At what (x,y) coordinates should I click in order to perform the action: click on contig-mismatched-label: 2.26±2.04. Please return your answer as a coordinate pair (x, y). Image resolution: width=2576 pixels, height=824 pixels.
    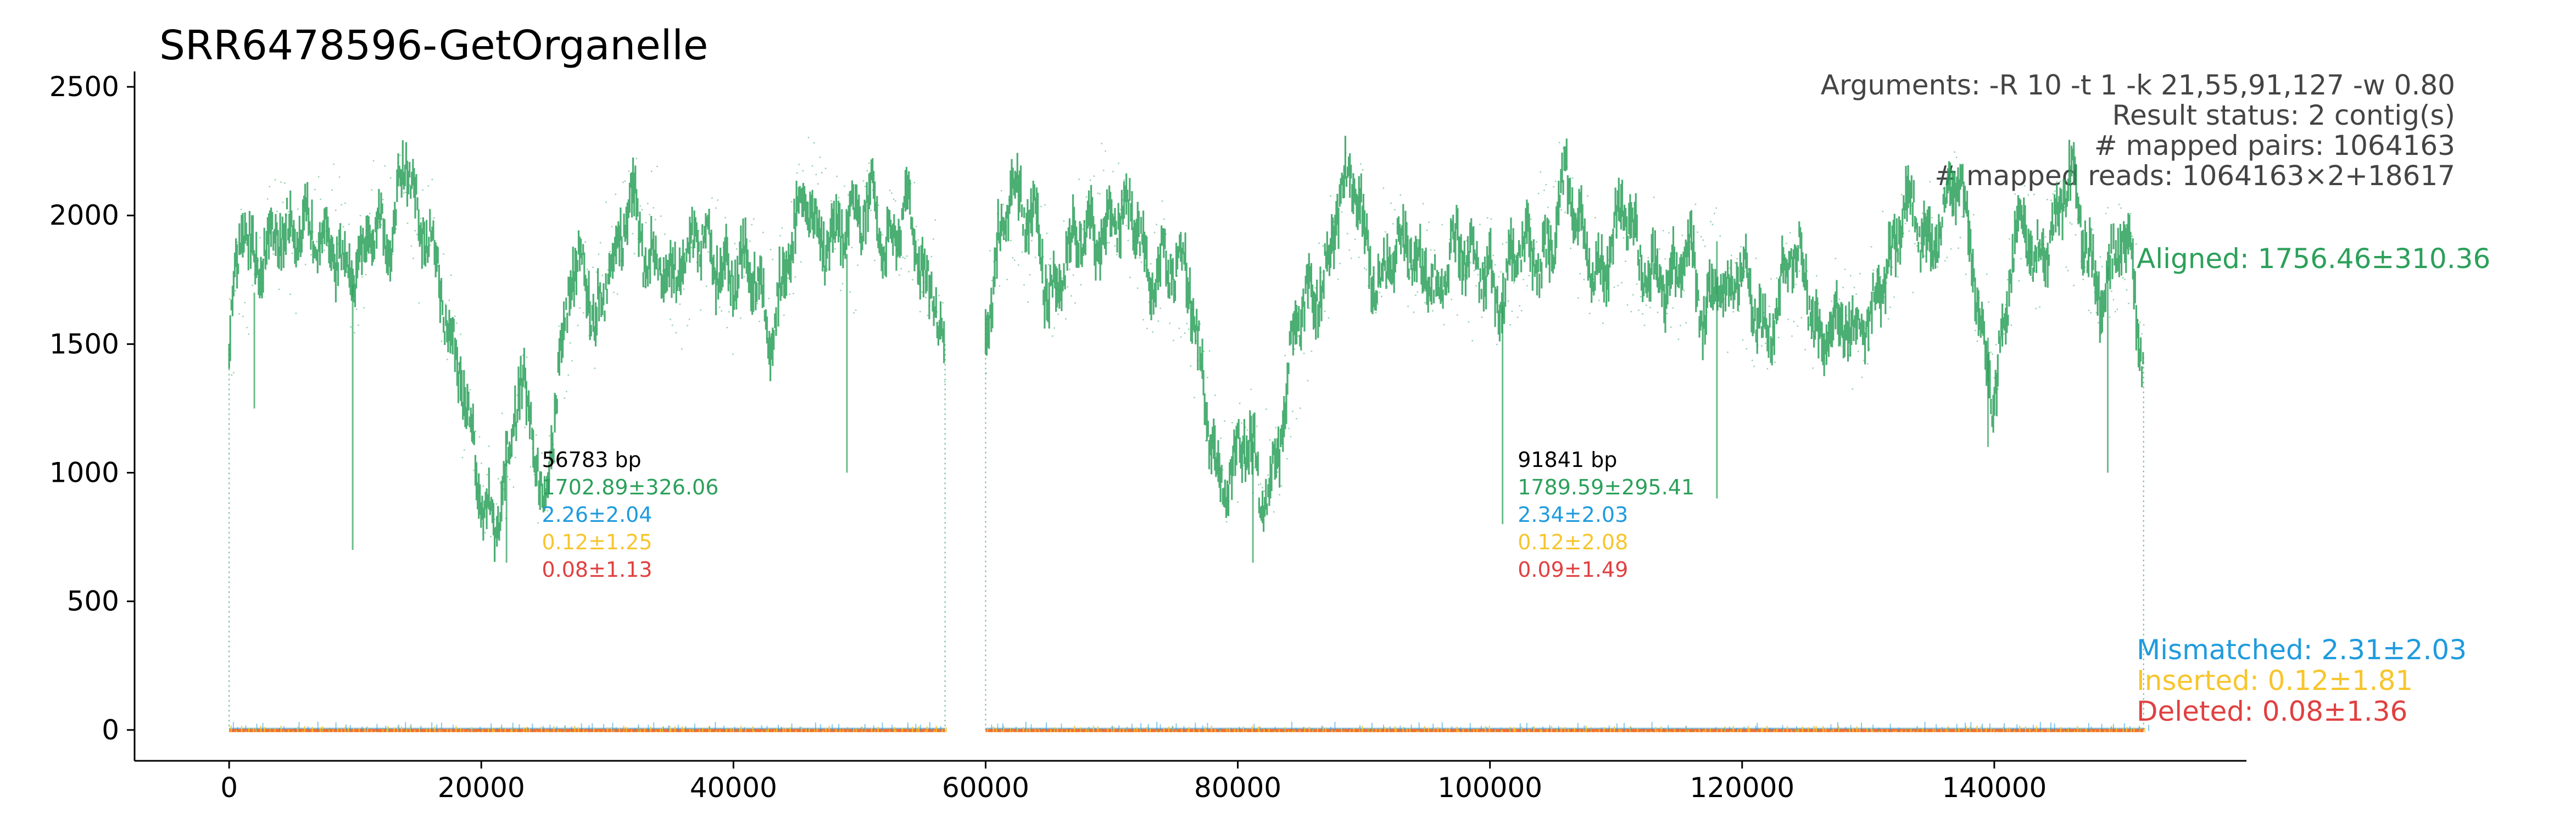
    Looking at the image, I should click on (597, 515).